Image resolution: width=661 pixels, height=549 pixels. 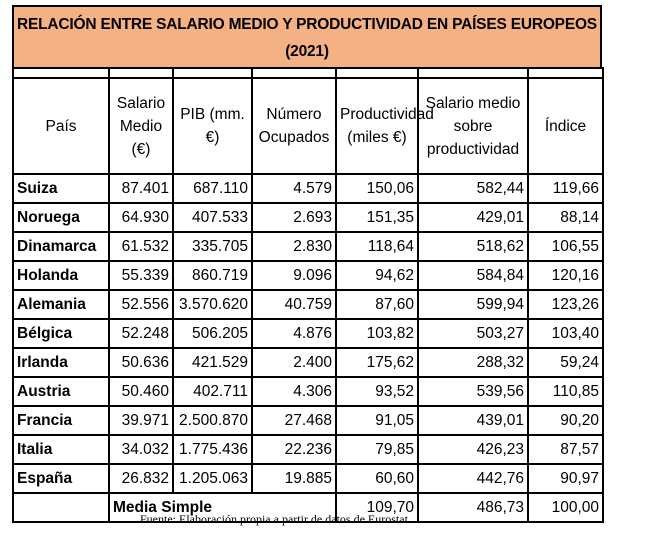 What do you see at coordinates (212, 420) in the screenshot?
I see `value-cell: 2.500.870` at bounding box center [212, 420].